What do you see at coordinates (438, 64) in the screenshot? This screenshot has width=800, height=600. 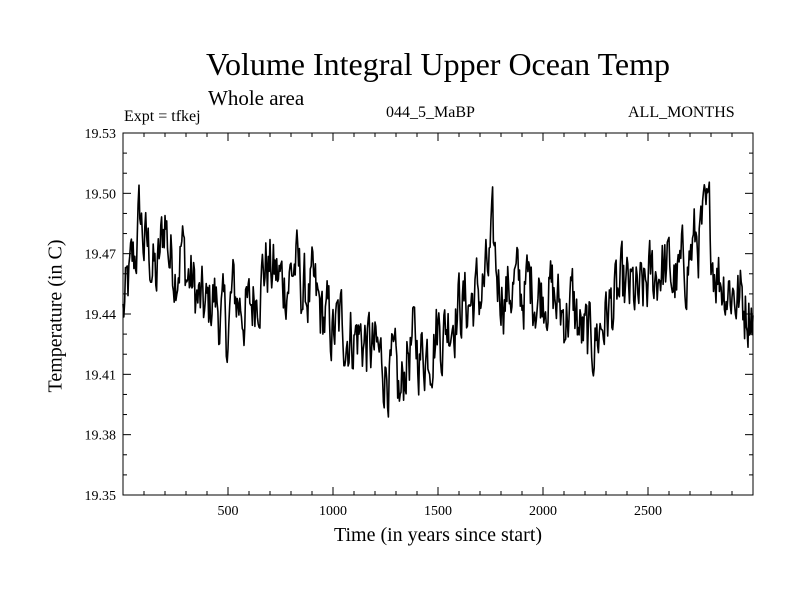 I see `chart-title: Volume Integral Upper Ocean Temp` at bounding box center [438, 64].